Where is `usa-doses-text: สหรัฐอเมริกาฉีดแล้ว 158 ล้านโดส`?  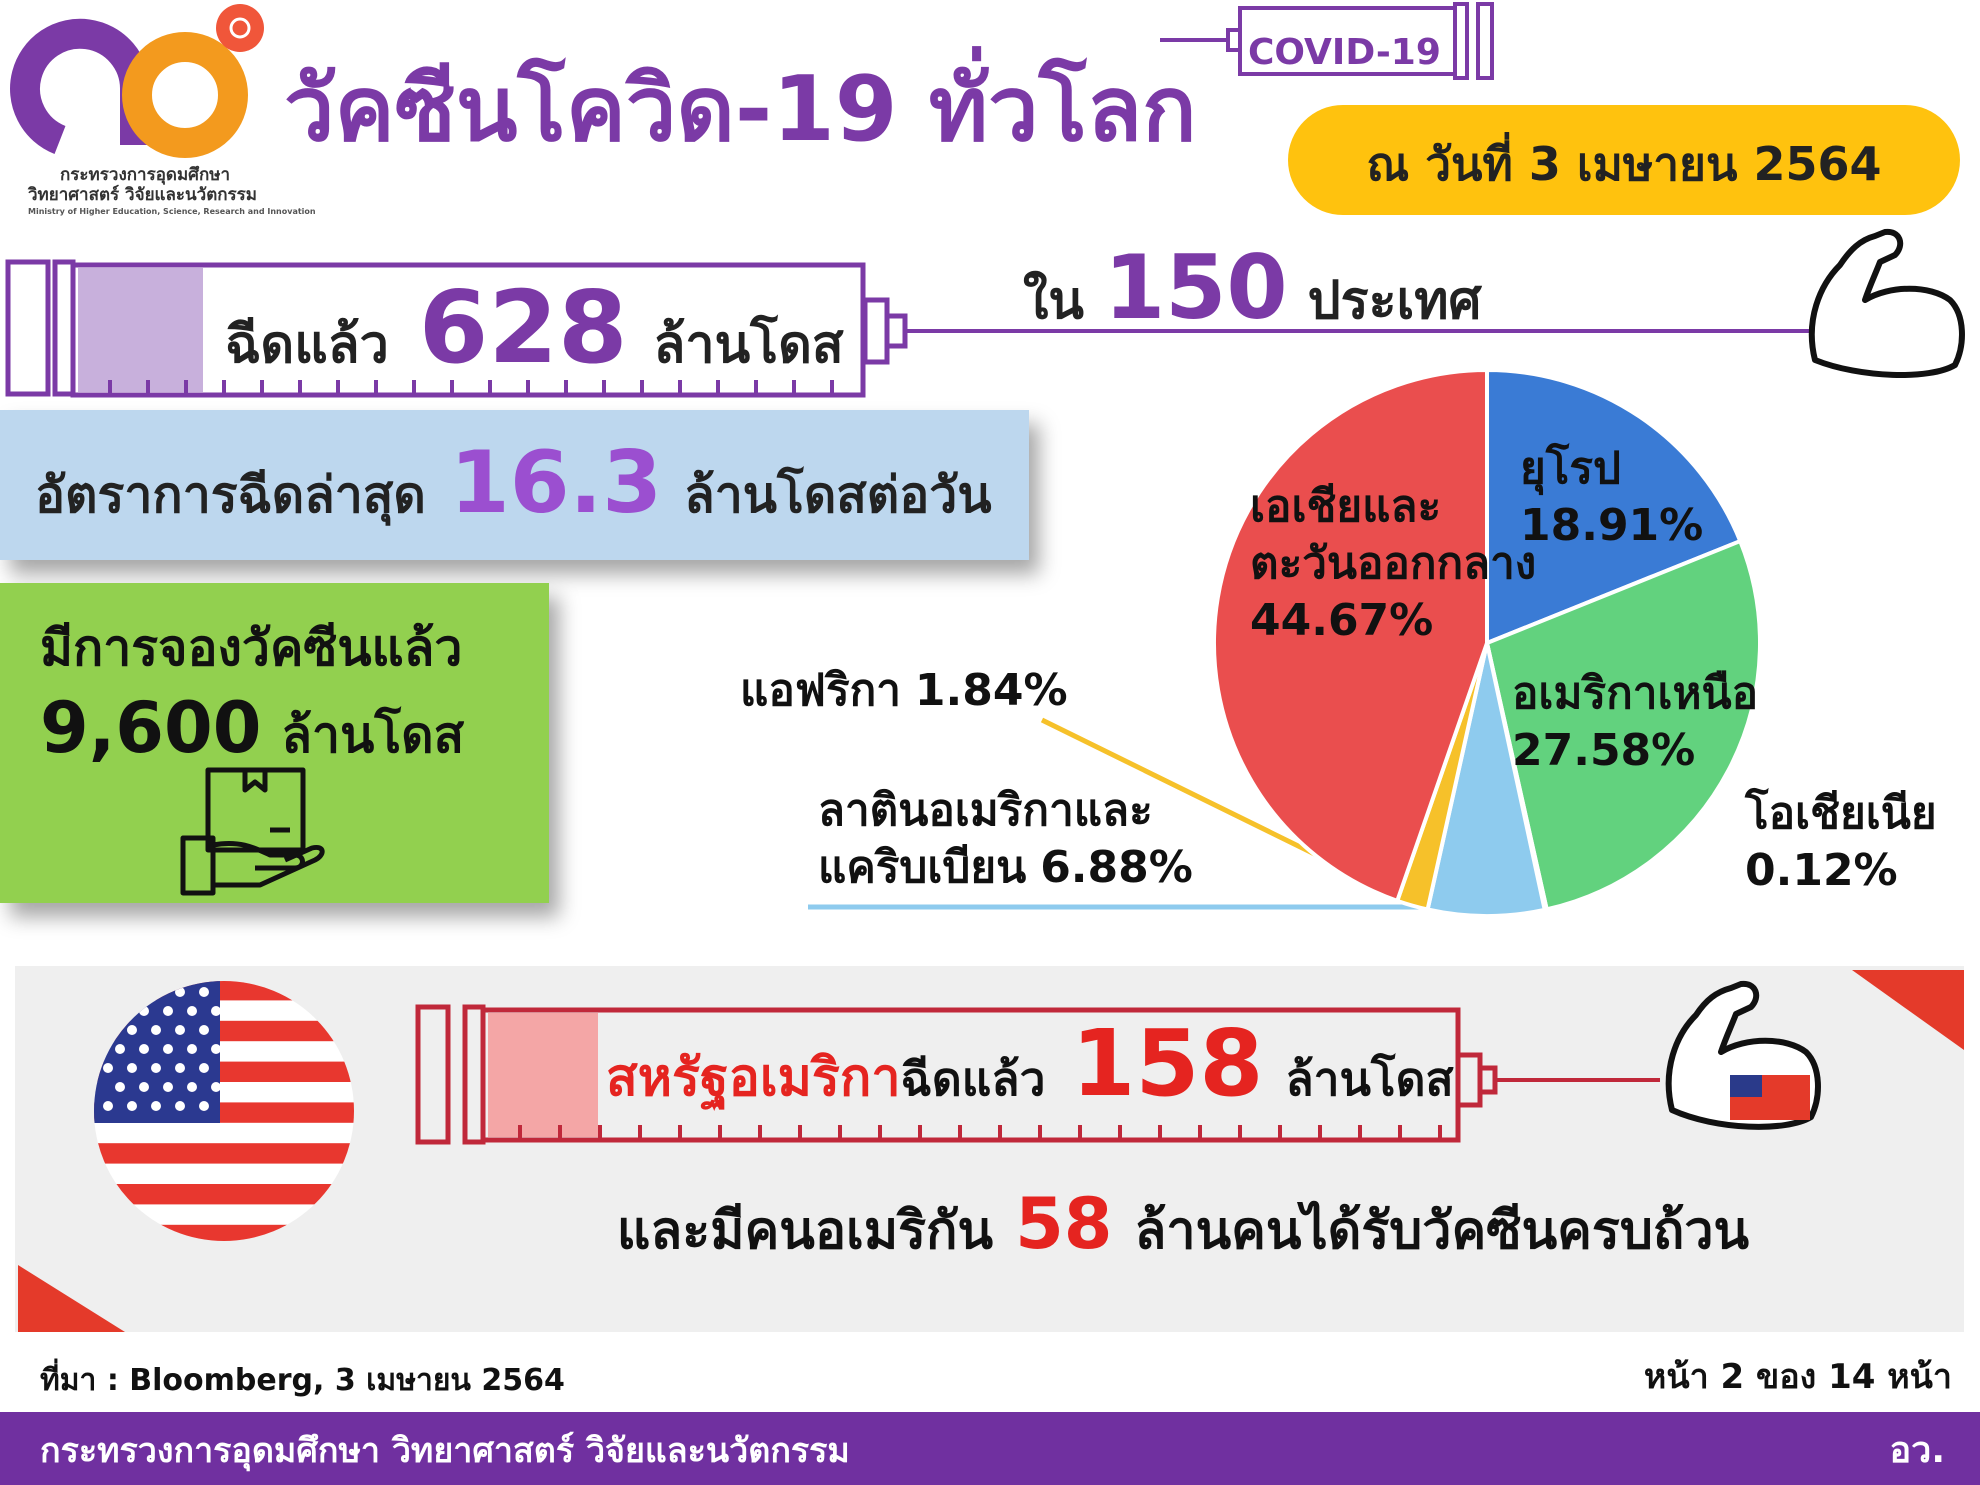
usa-doses-text: สหรัฐอเมริกาฉีดแล้ว 158 ล้านโดส is located at coordinates (1030, 1063).